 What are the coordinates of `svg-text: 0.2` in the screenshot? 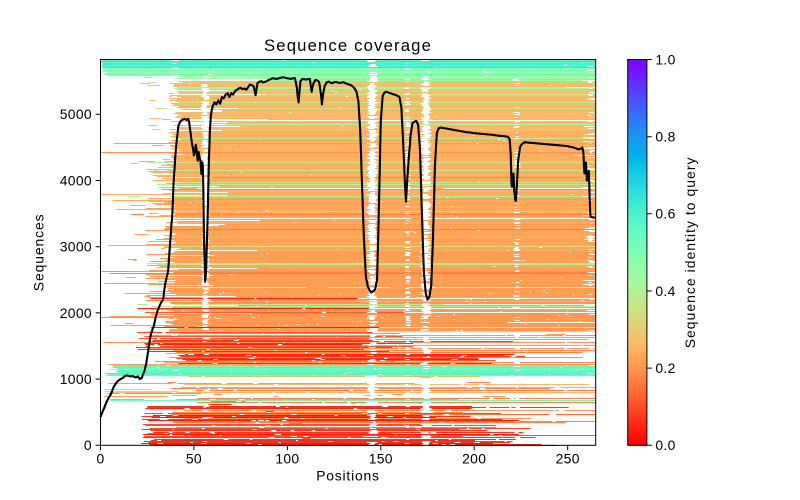 It's located at (665, 368).